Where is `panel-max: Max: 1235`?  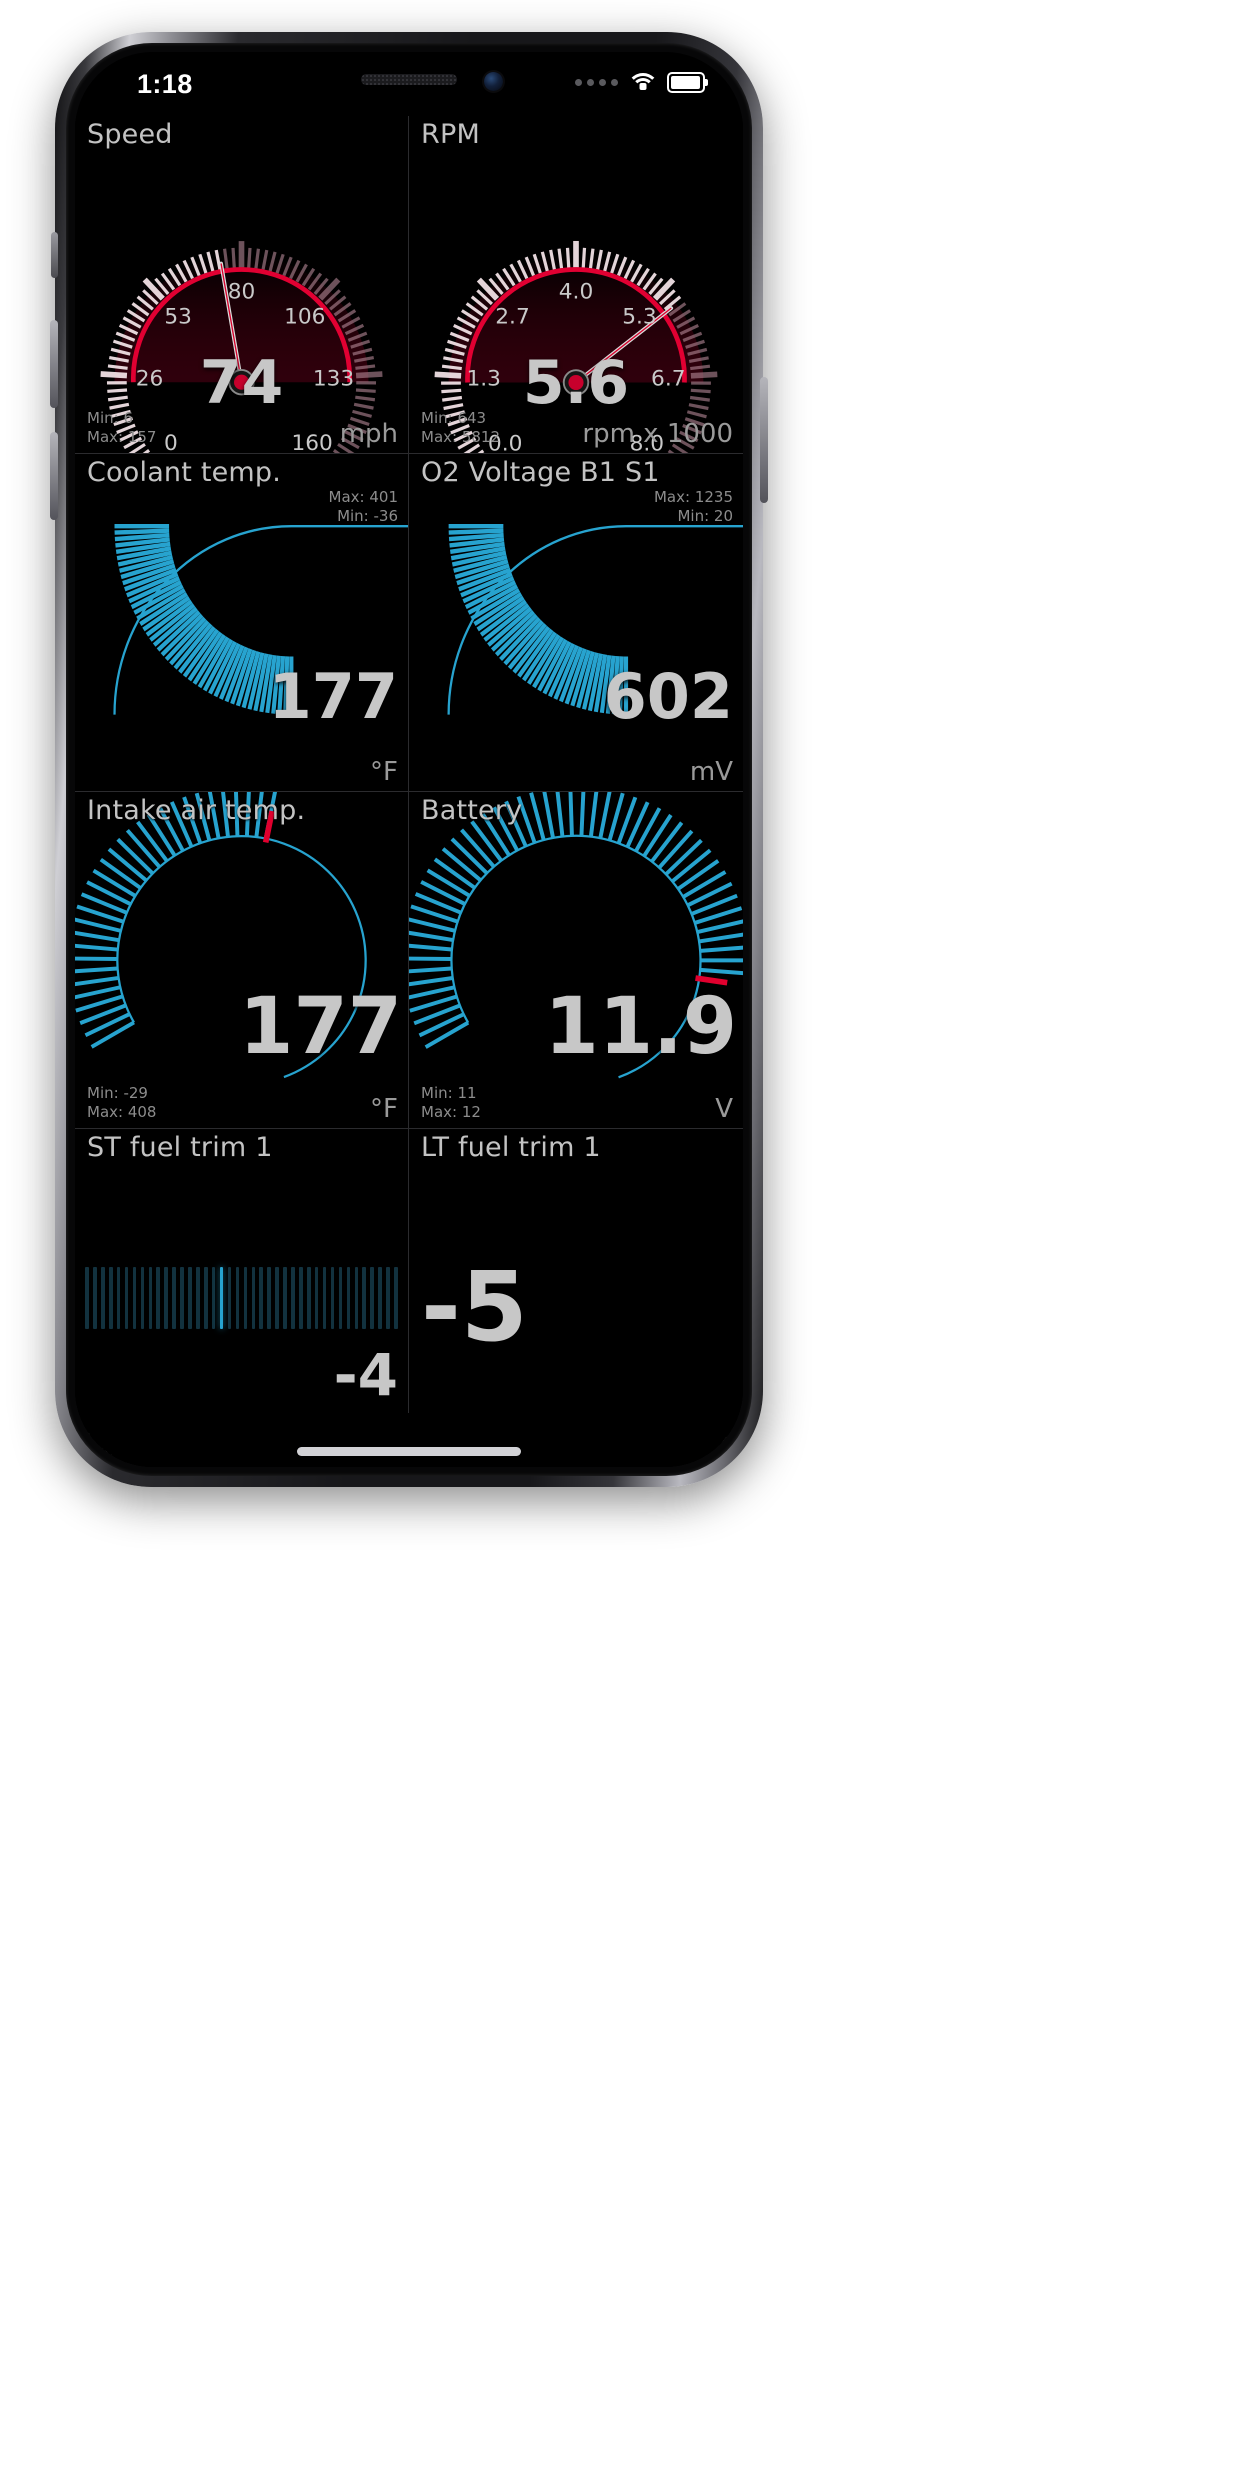 panel-max: Max: 1235 is located at coordinates (693, 496).